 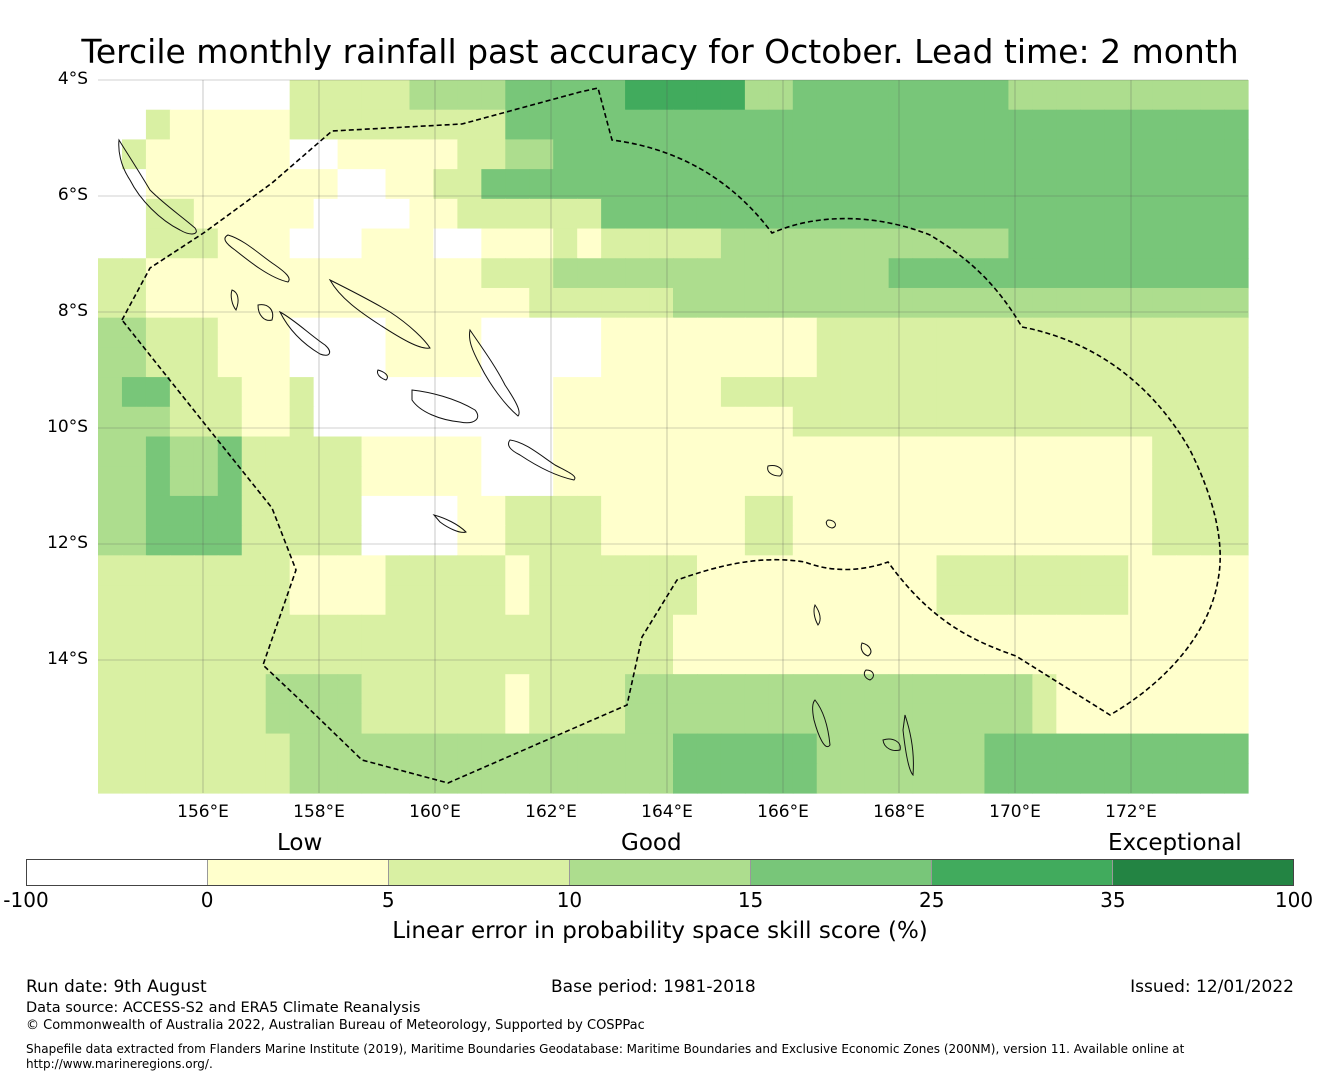 I want to click on shapefile-url: http://www.marineregions.org/., so click(x=119, y=1064).